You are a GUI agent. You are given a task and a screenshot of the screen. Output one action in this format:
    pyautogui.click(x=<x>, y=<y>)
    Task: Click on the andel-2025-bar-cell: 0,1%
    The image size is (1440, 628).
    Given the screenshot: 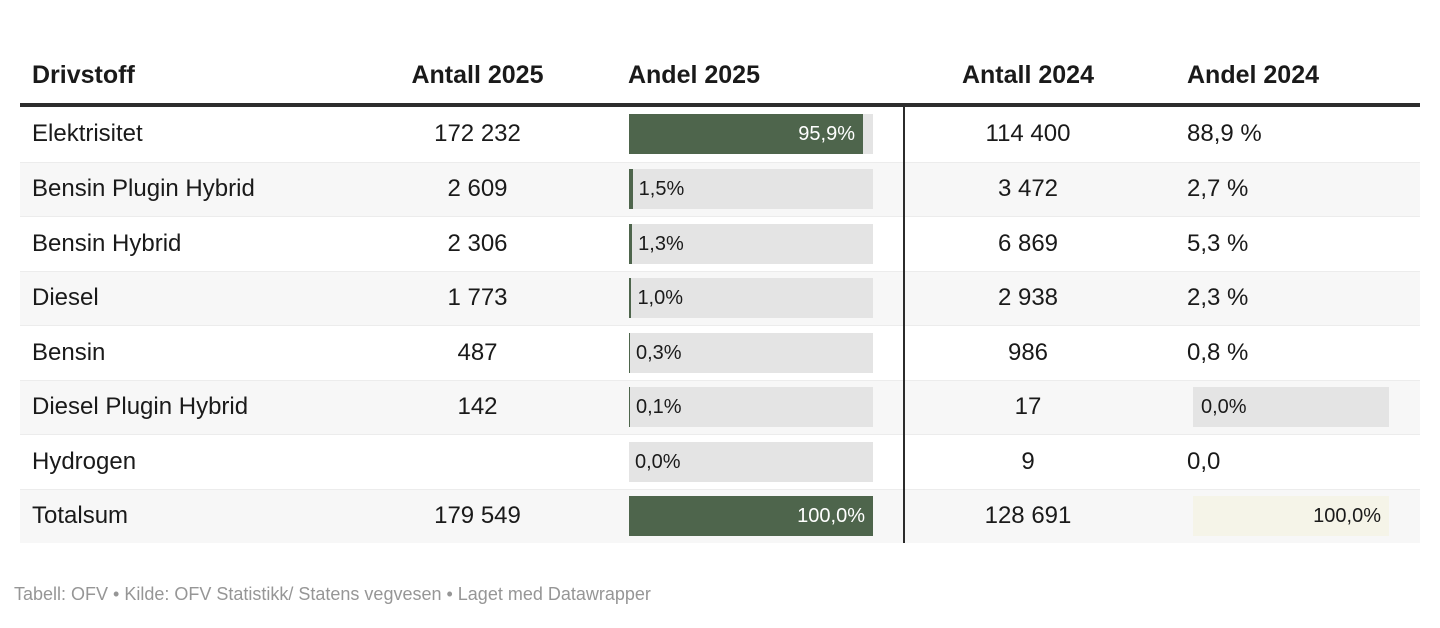 What is the action you would take?
    pyautogui.click(x=764, y=407)
    